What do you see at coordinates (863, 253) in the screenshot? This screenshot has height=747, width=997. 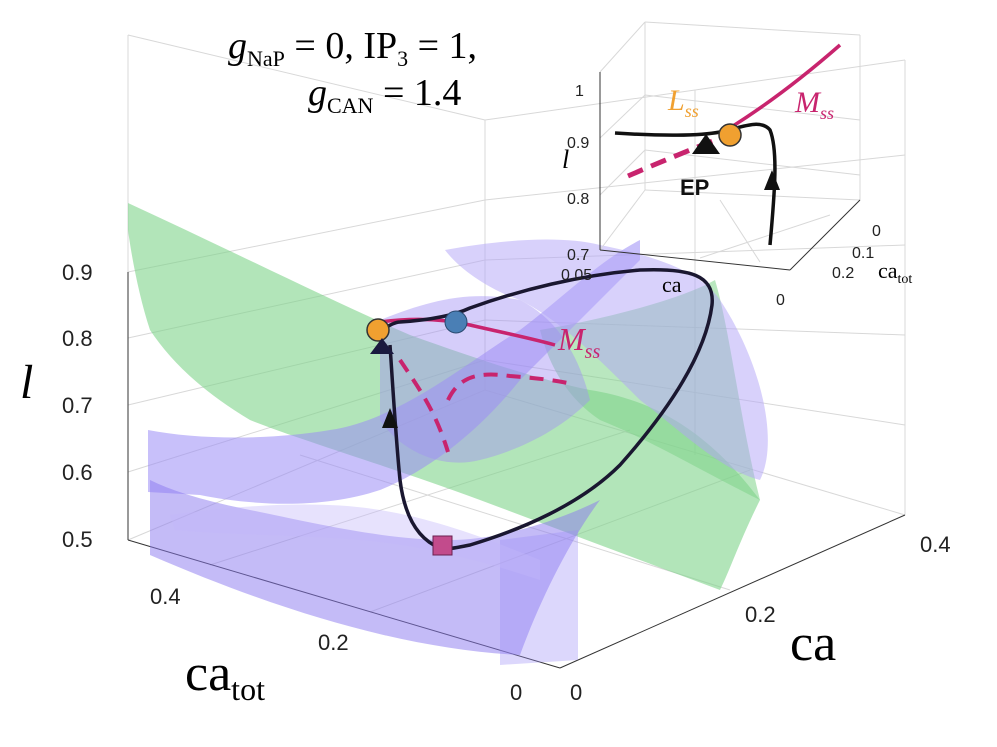 I see `inset-y-tick: 0.1` at bounding box center [863, 253].